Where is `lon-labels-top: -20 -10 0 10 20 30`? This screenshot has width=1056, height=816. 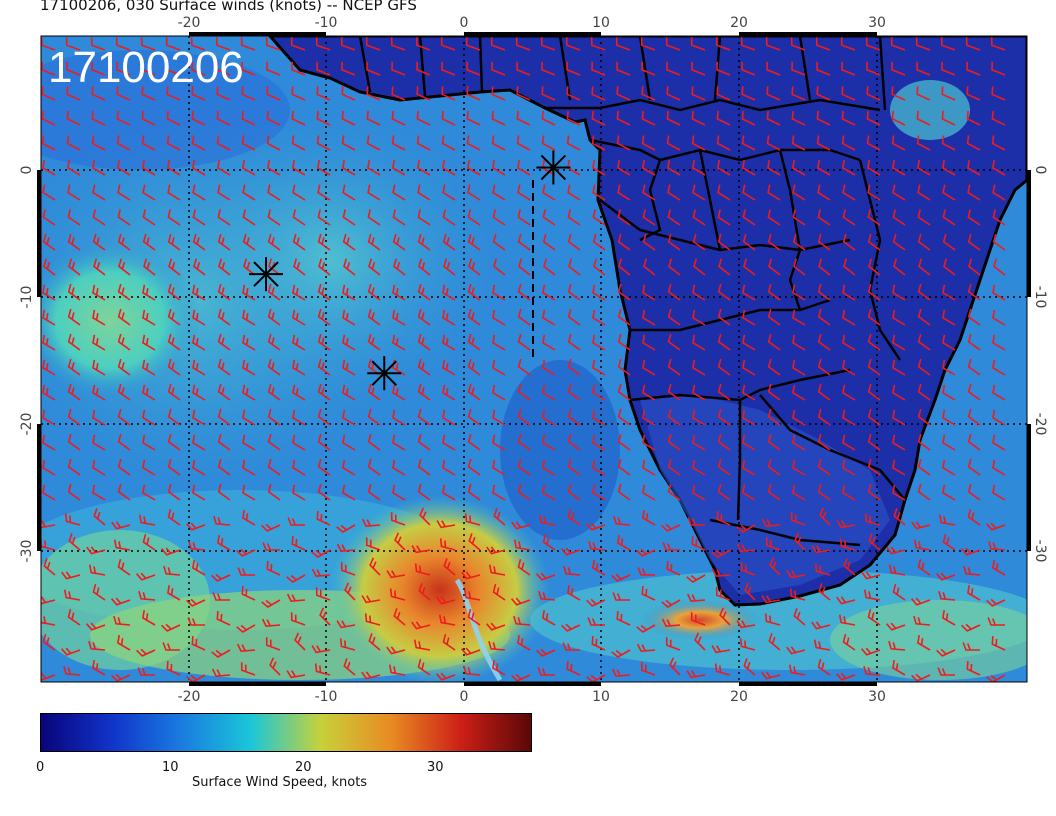 lon-labels-top: -20 -10 0 10 20 30 is located at coordinates (532, 23).